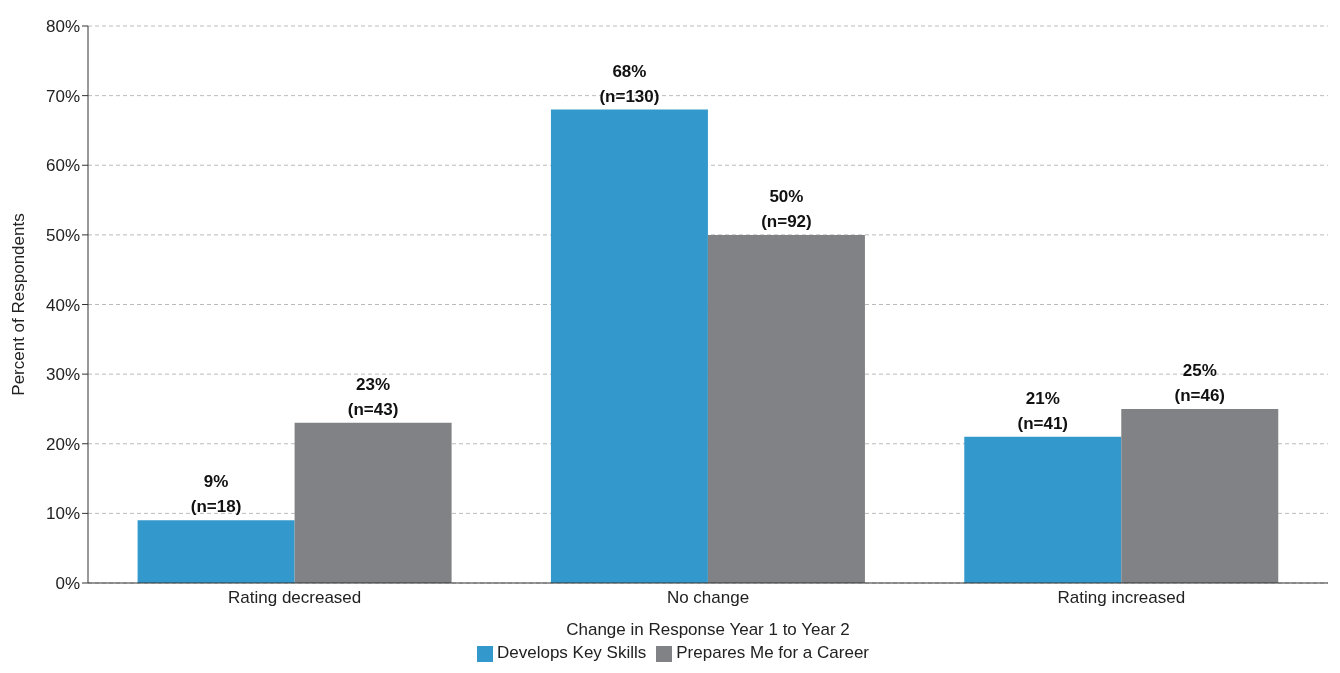  What do you see at coordinates (19, 304) in the screenshot?
I see `y-axis-title: Percent of Respondents` at bounding box center [19, 304].